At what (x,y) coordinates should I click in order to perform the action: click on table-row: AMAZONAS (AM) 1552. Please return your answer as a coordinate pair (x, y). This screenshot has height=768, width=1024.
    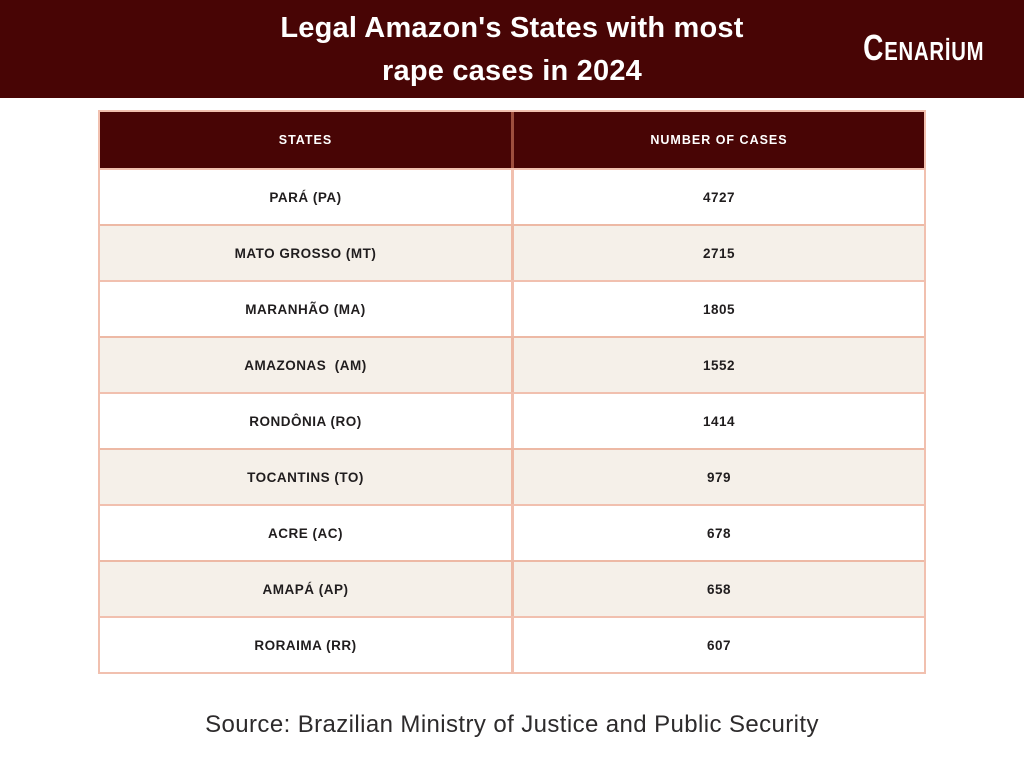
    Looking at the image, I should click on (512, 364).